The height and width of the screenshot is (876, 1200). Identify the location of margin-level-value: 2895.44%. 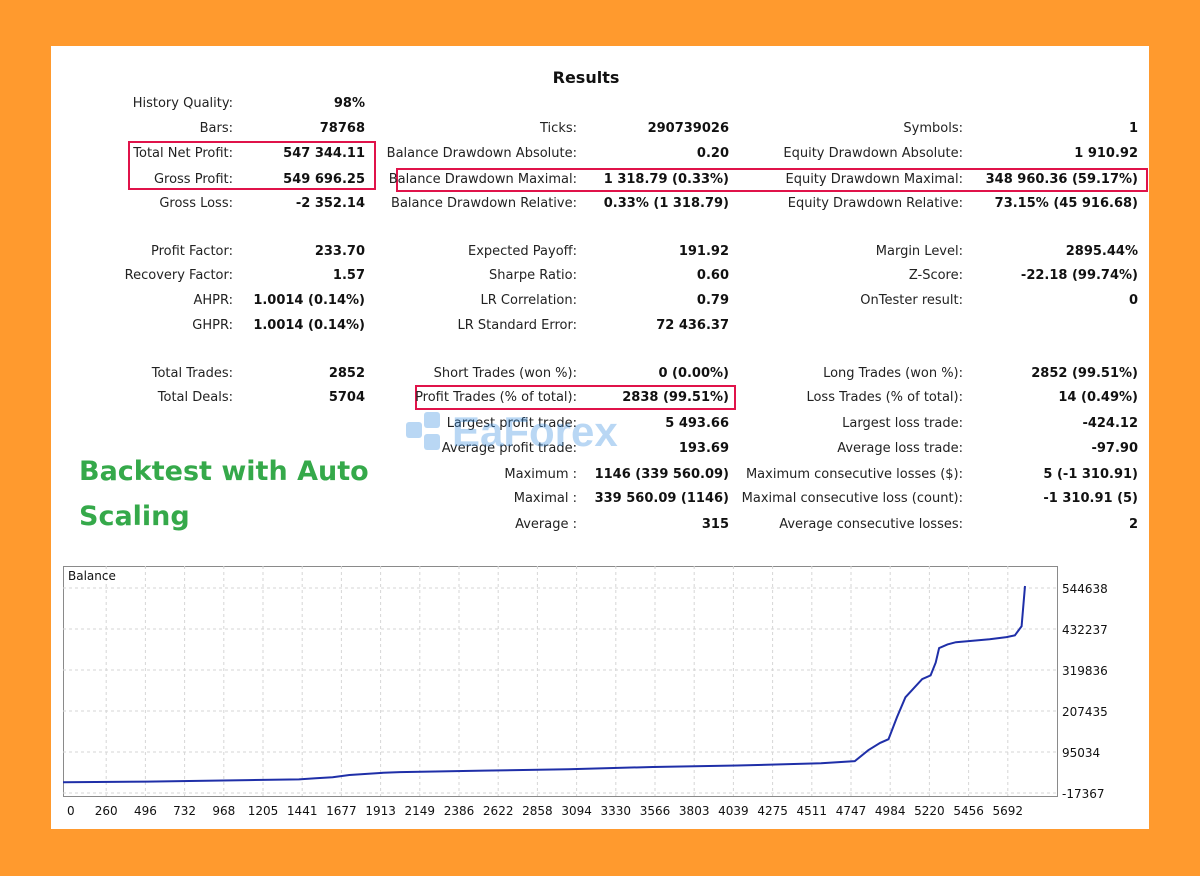
(1101, 251).